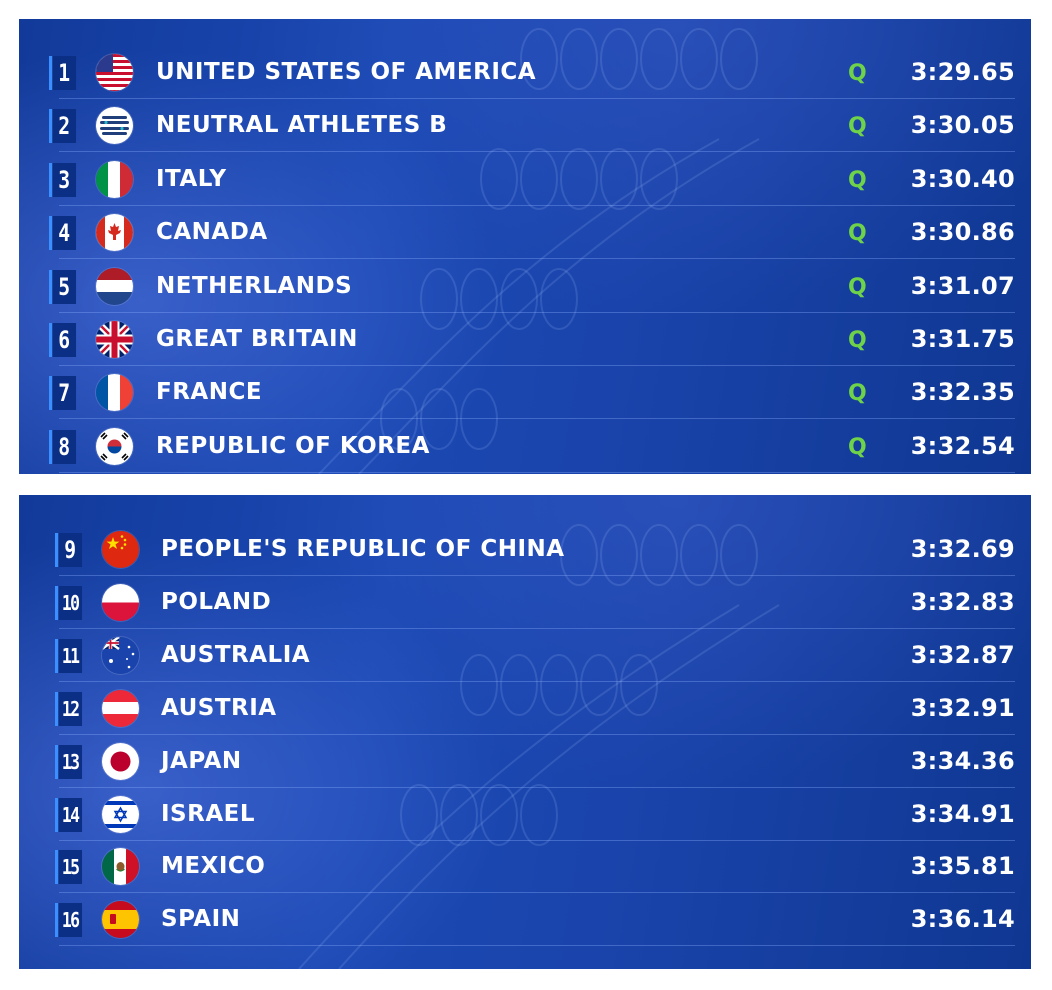  What do you see at coordinates (114, 446) in the screenshot?
I see `korea-flag-icon` at bounding box center [114, 446].